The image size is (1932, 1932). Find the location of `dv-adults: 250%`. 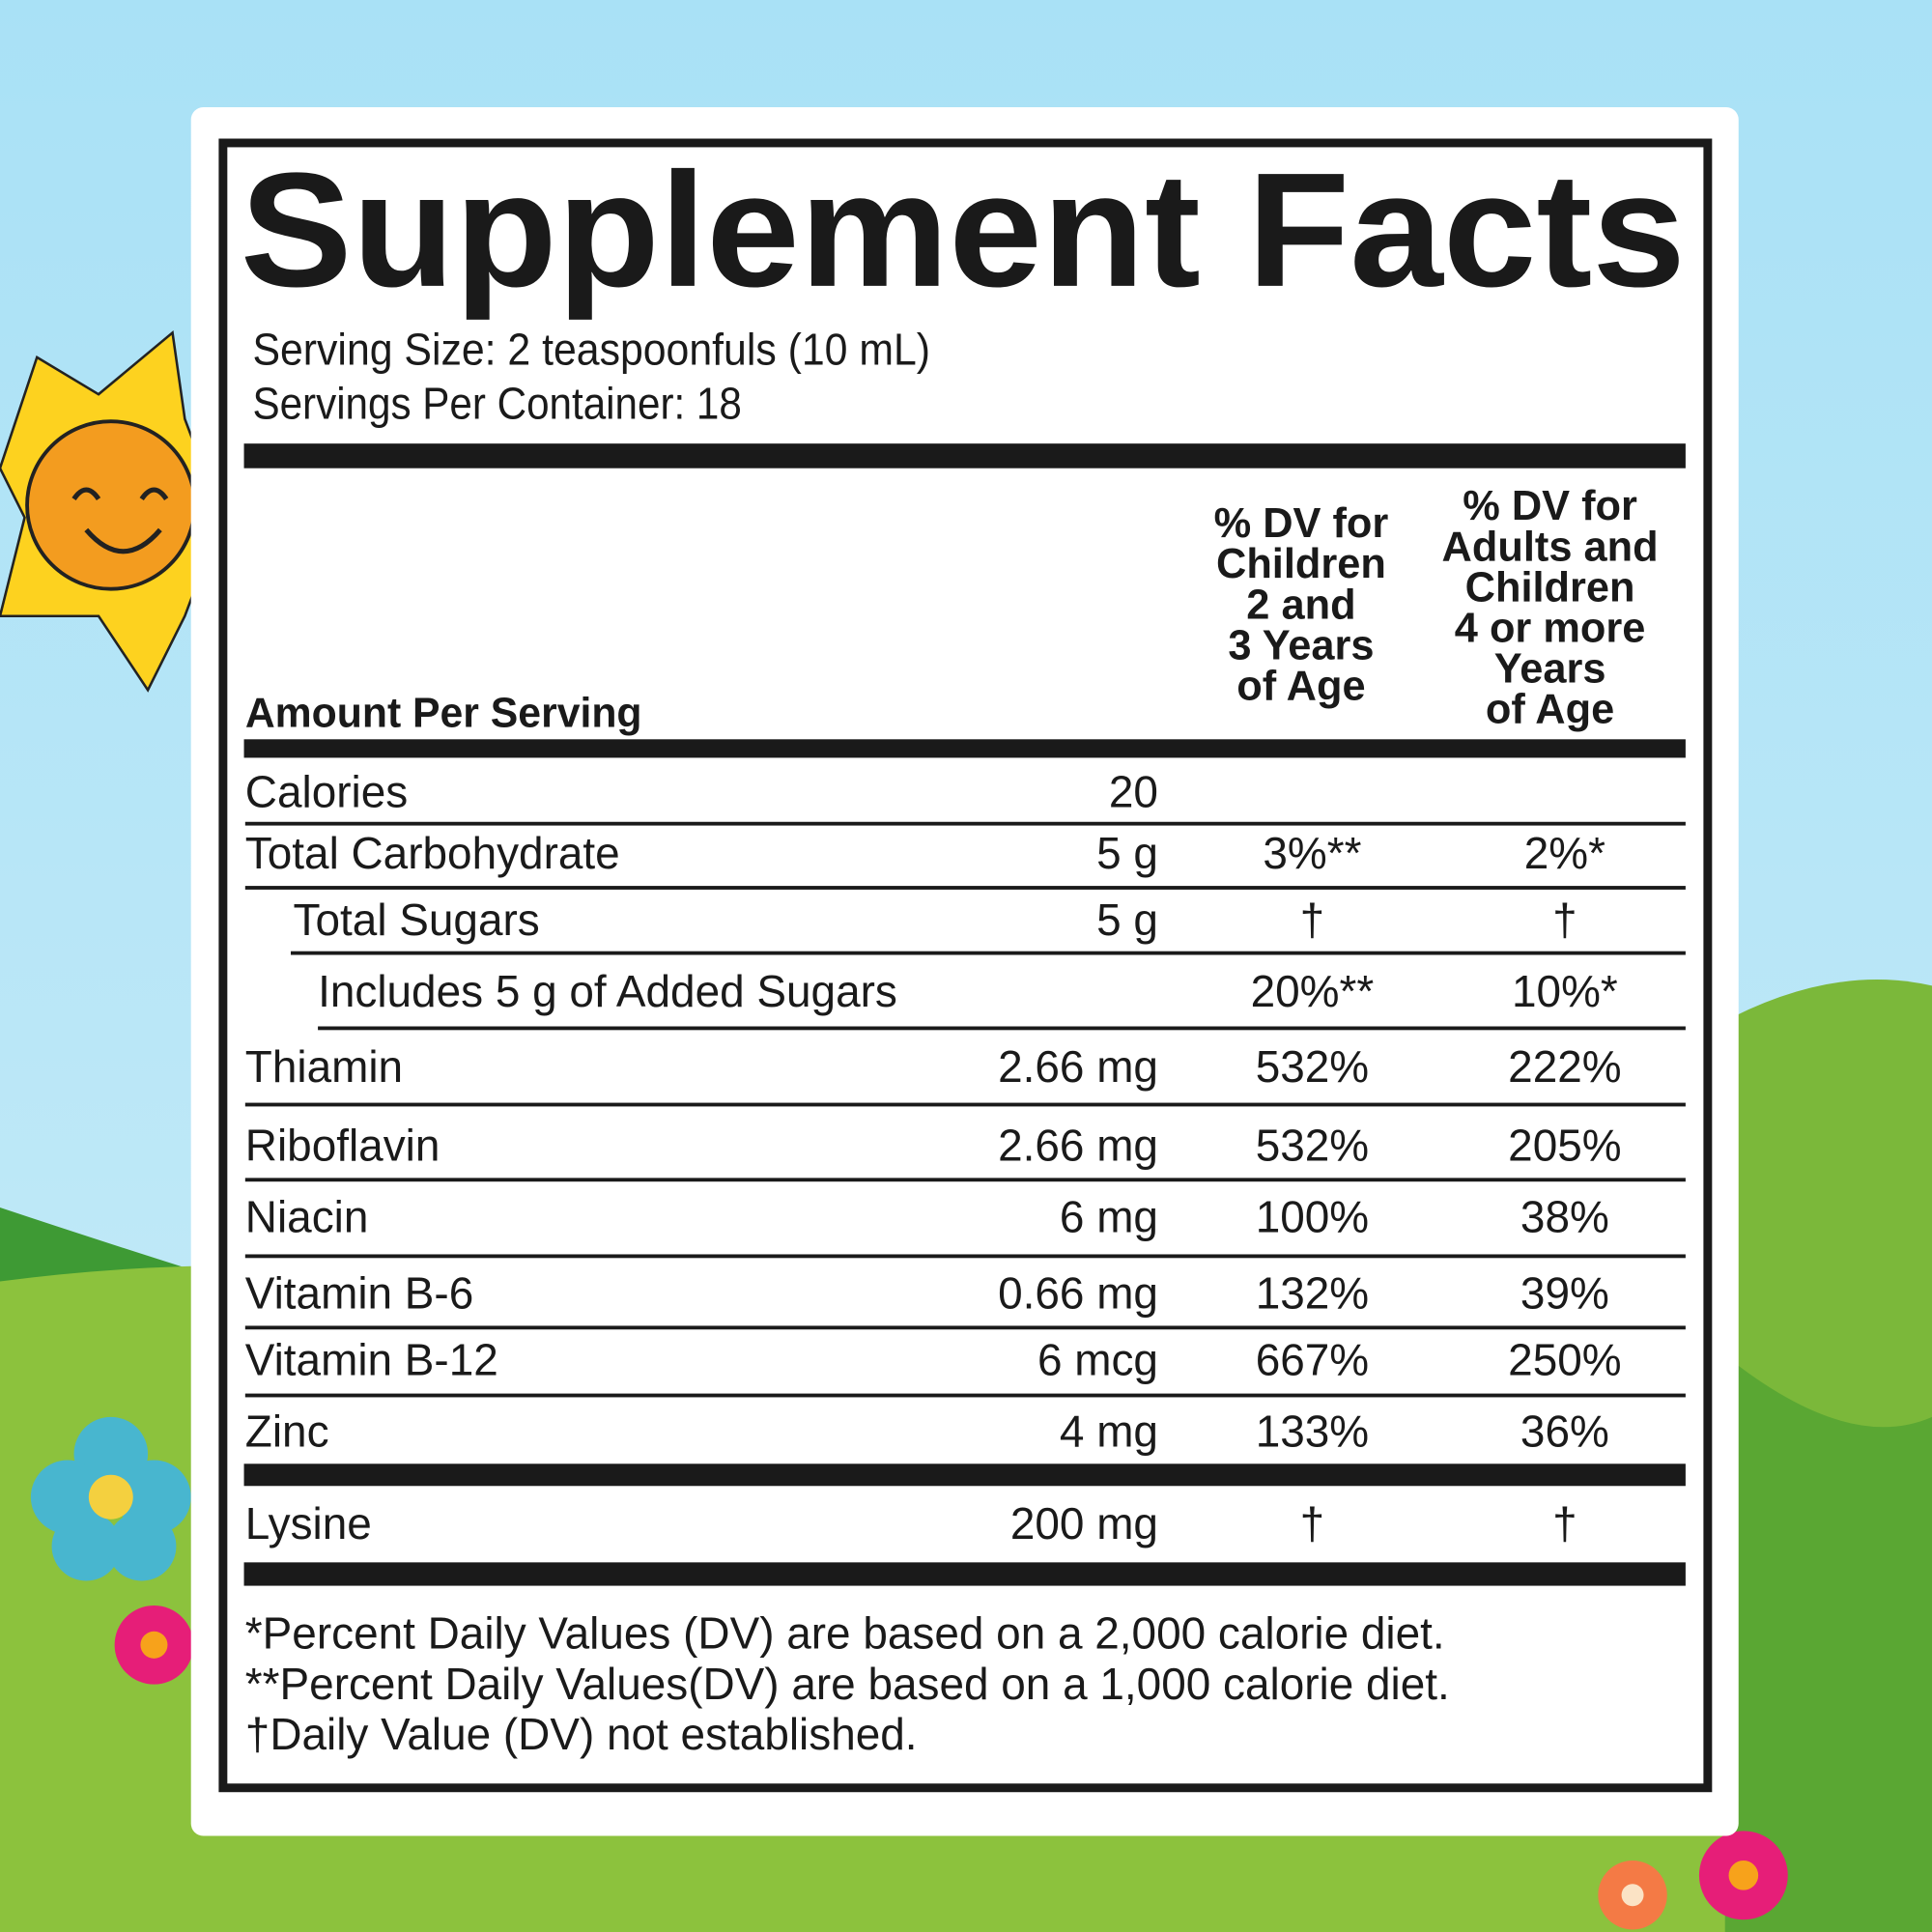

dv-adults: 250% is located at coordinates (1564, 1359).